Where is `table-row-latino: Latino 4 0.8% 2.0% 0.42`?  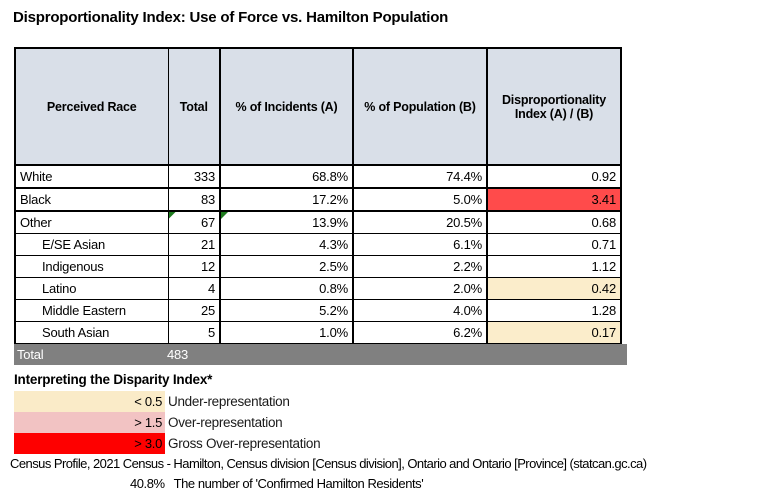
table-row-latino: Latino 4 0.8% 2.0% 0.42 is located at coordinates (318, 288).